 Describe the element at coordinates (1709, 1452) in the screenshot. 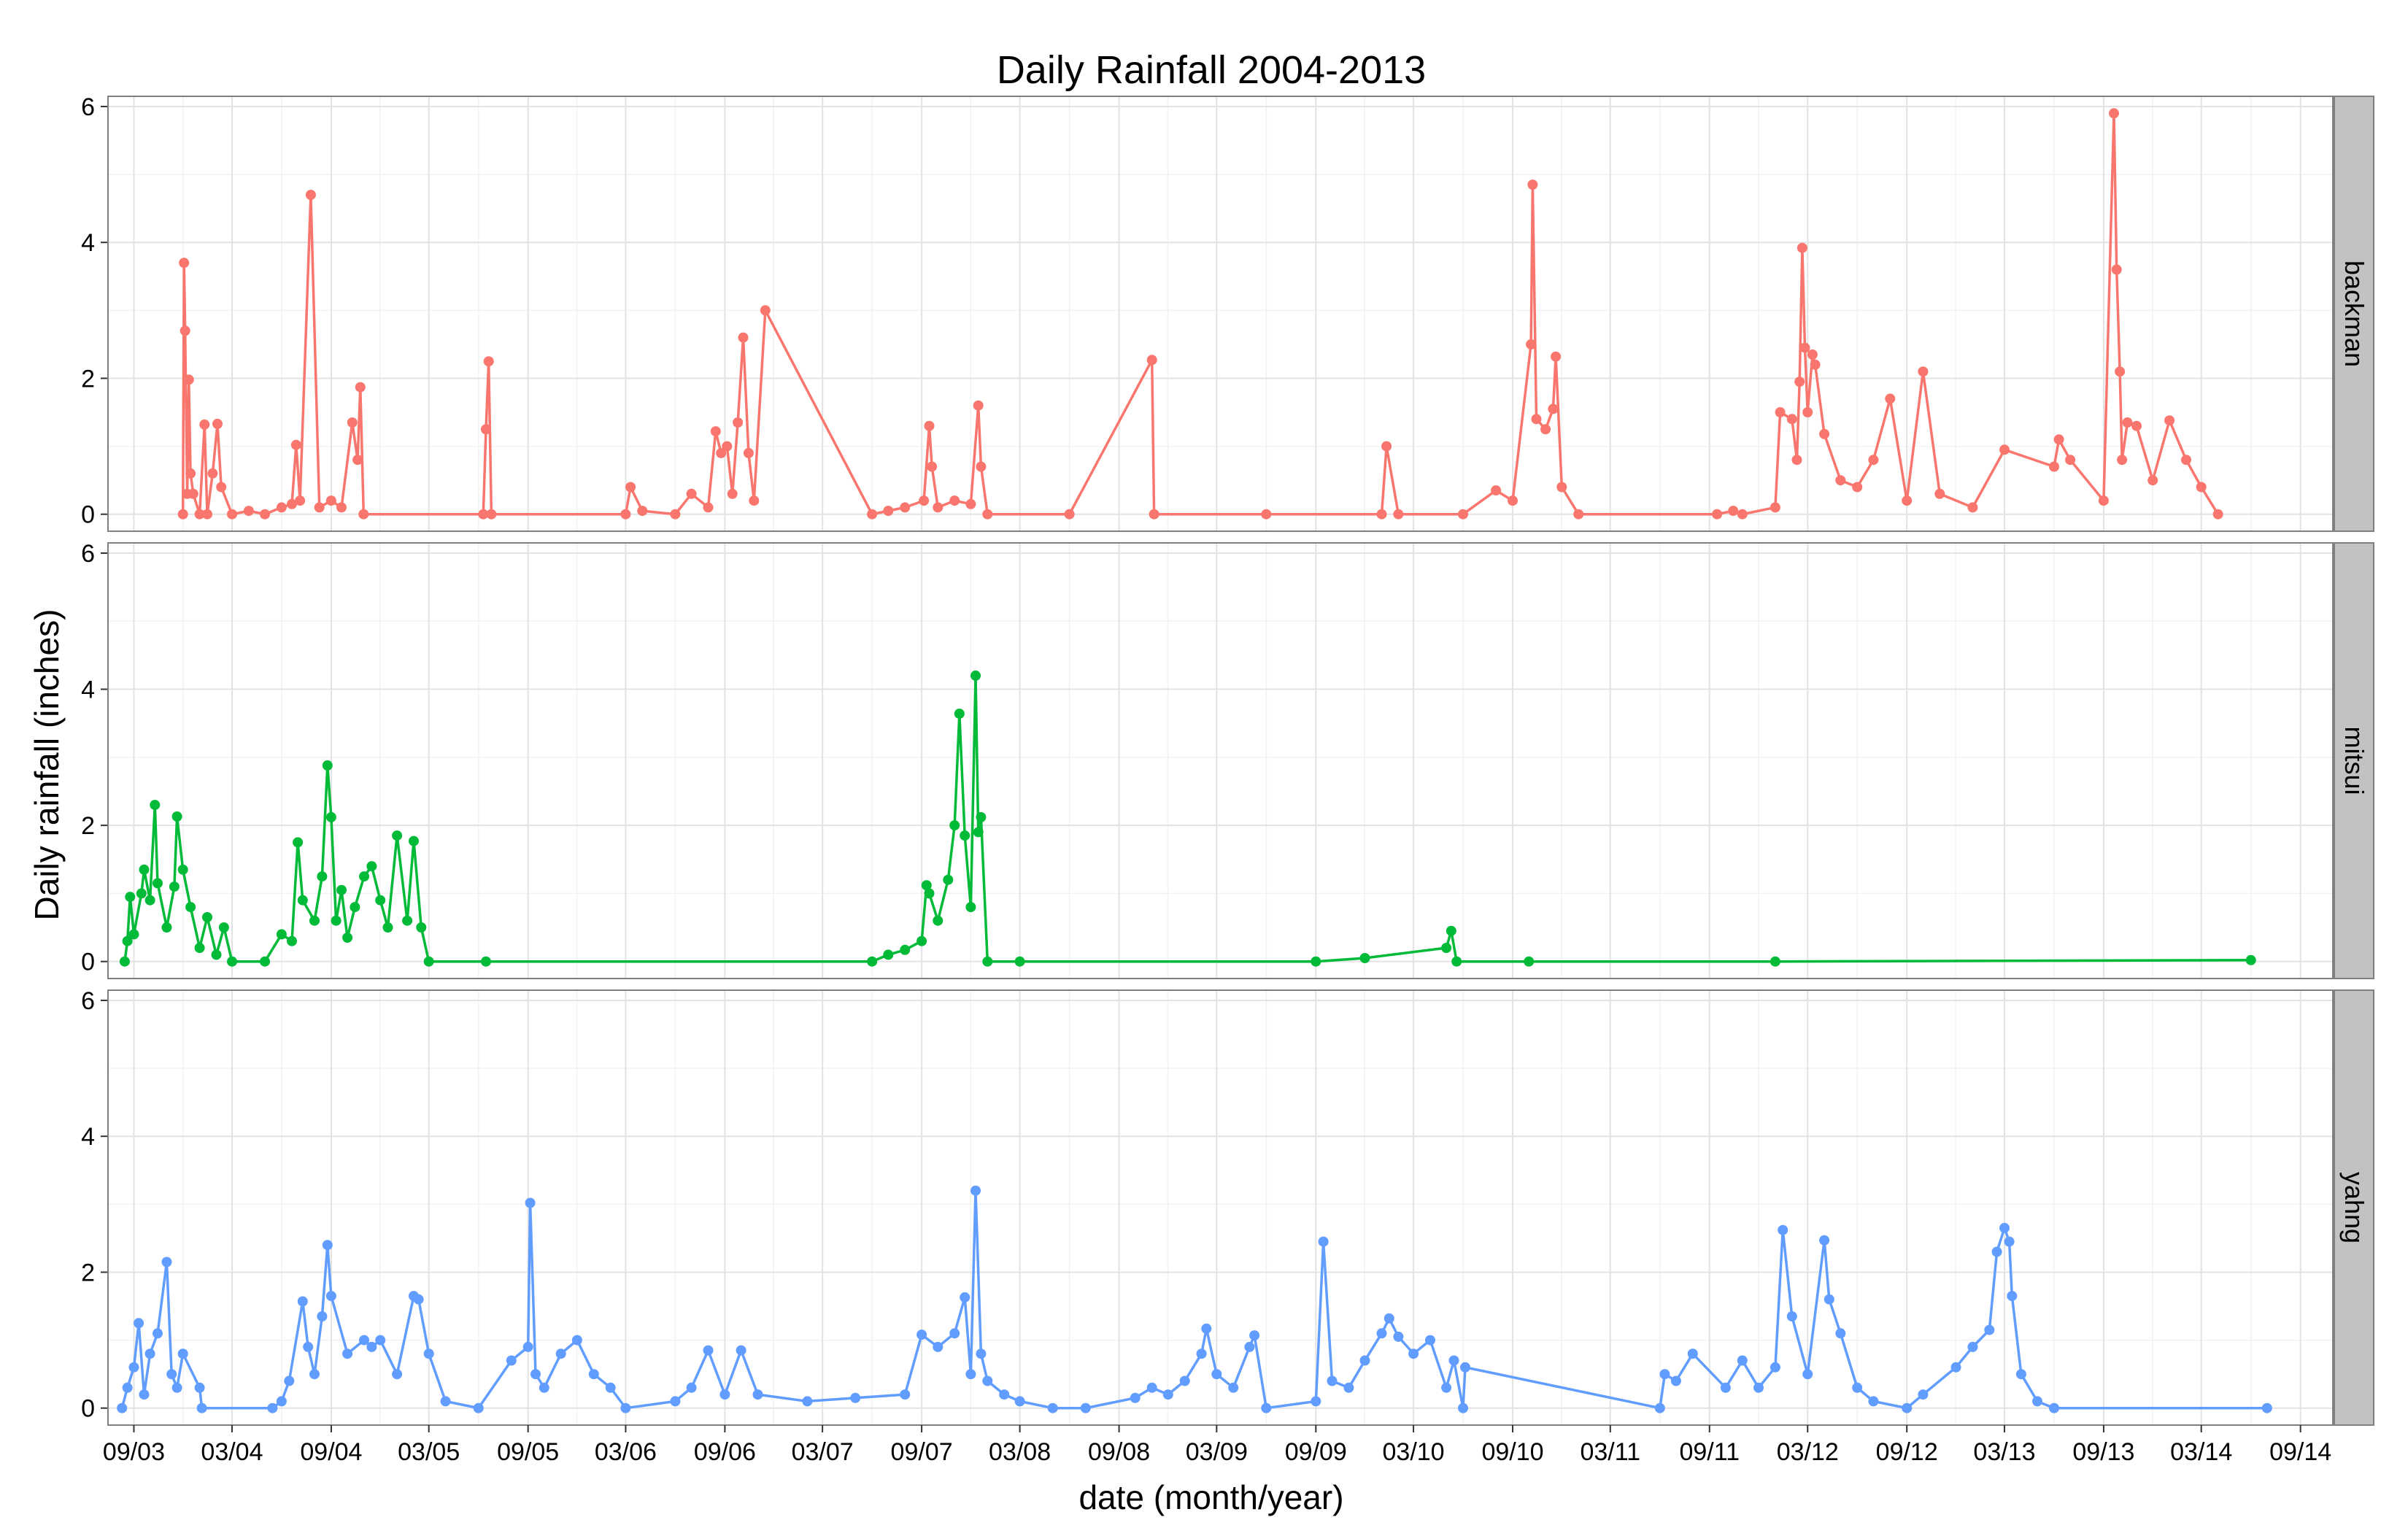

I see `x-tick-label: 09/11` at that location.